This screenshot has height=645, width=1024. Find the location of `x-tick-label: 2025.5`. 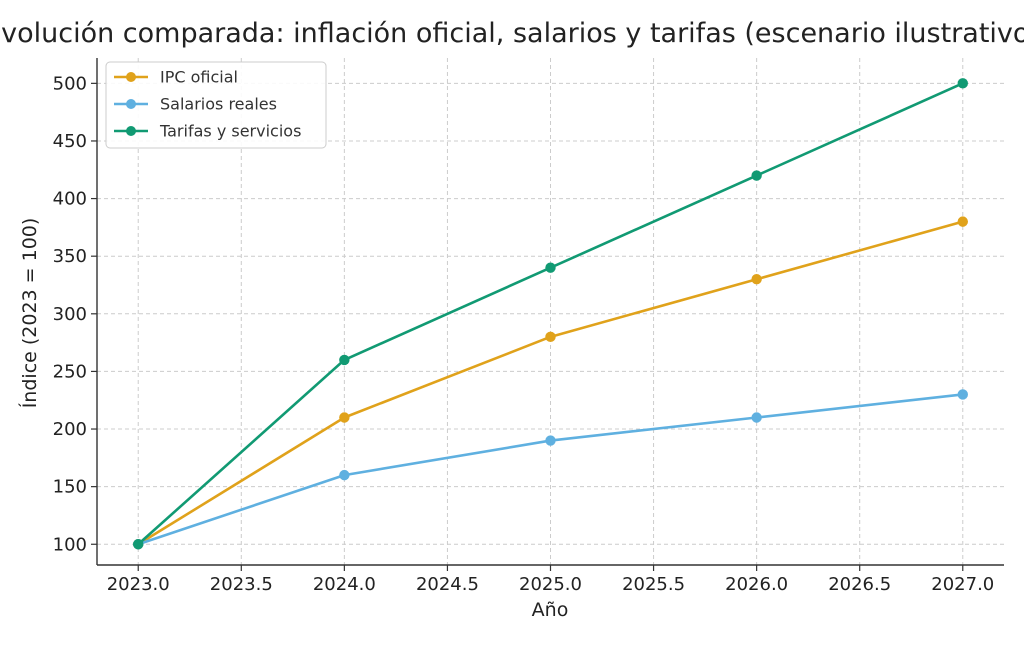

x-tick-label: 2025.5 is located at coordinates (653, 584).